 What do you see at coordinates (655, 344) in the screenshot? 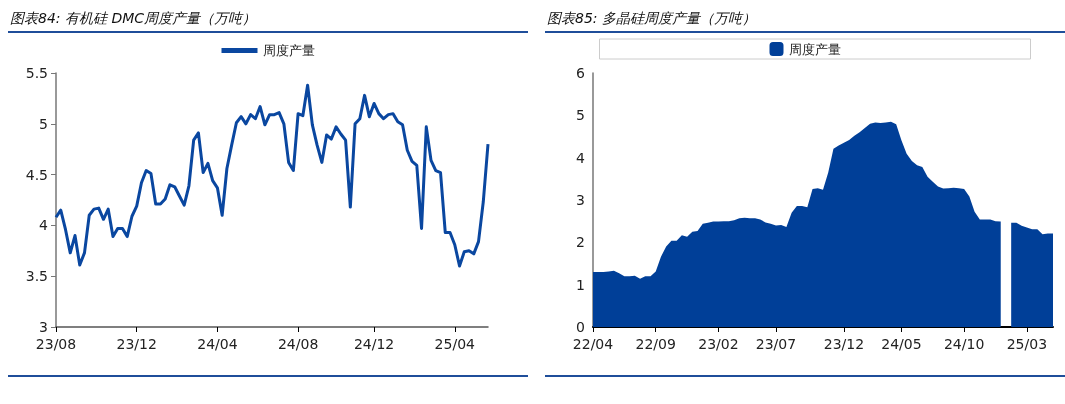
I see `x-tick-label: 22/09` at bounding box center [655, 344].